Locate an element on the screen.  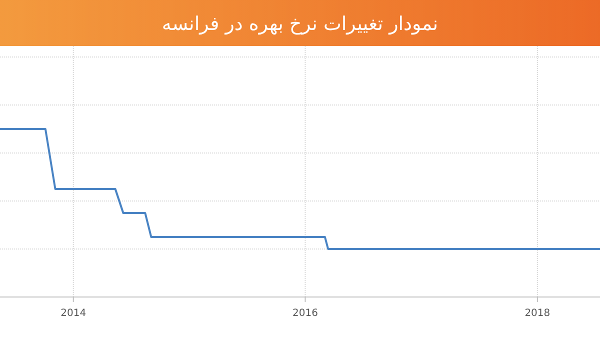
x-tick-label: 2016 is located at coordinates (305, 313).